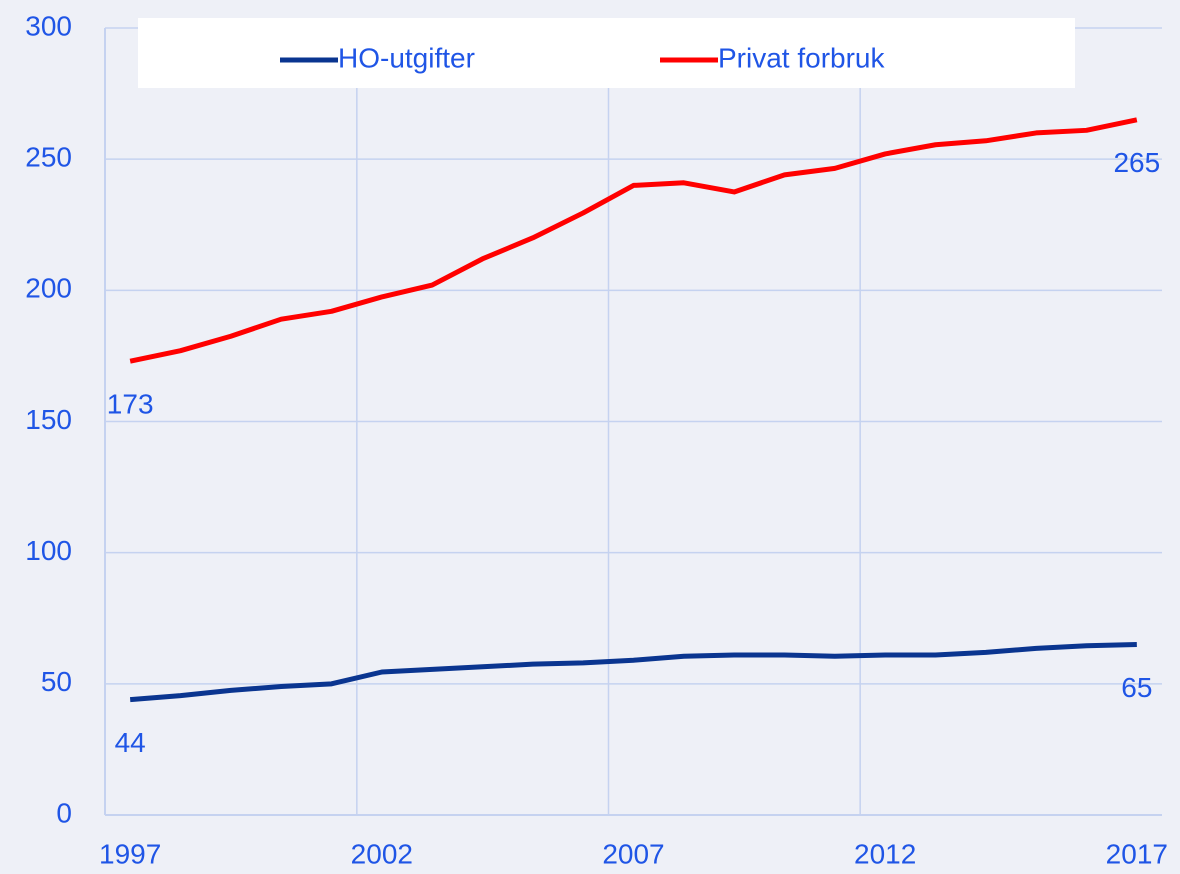 This screenshot has height=874, width=1180. Describe the element at coordinates (48, 25) in the screenshot. I see `y-tick-label: 300` at that location.